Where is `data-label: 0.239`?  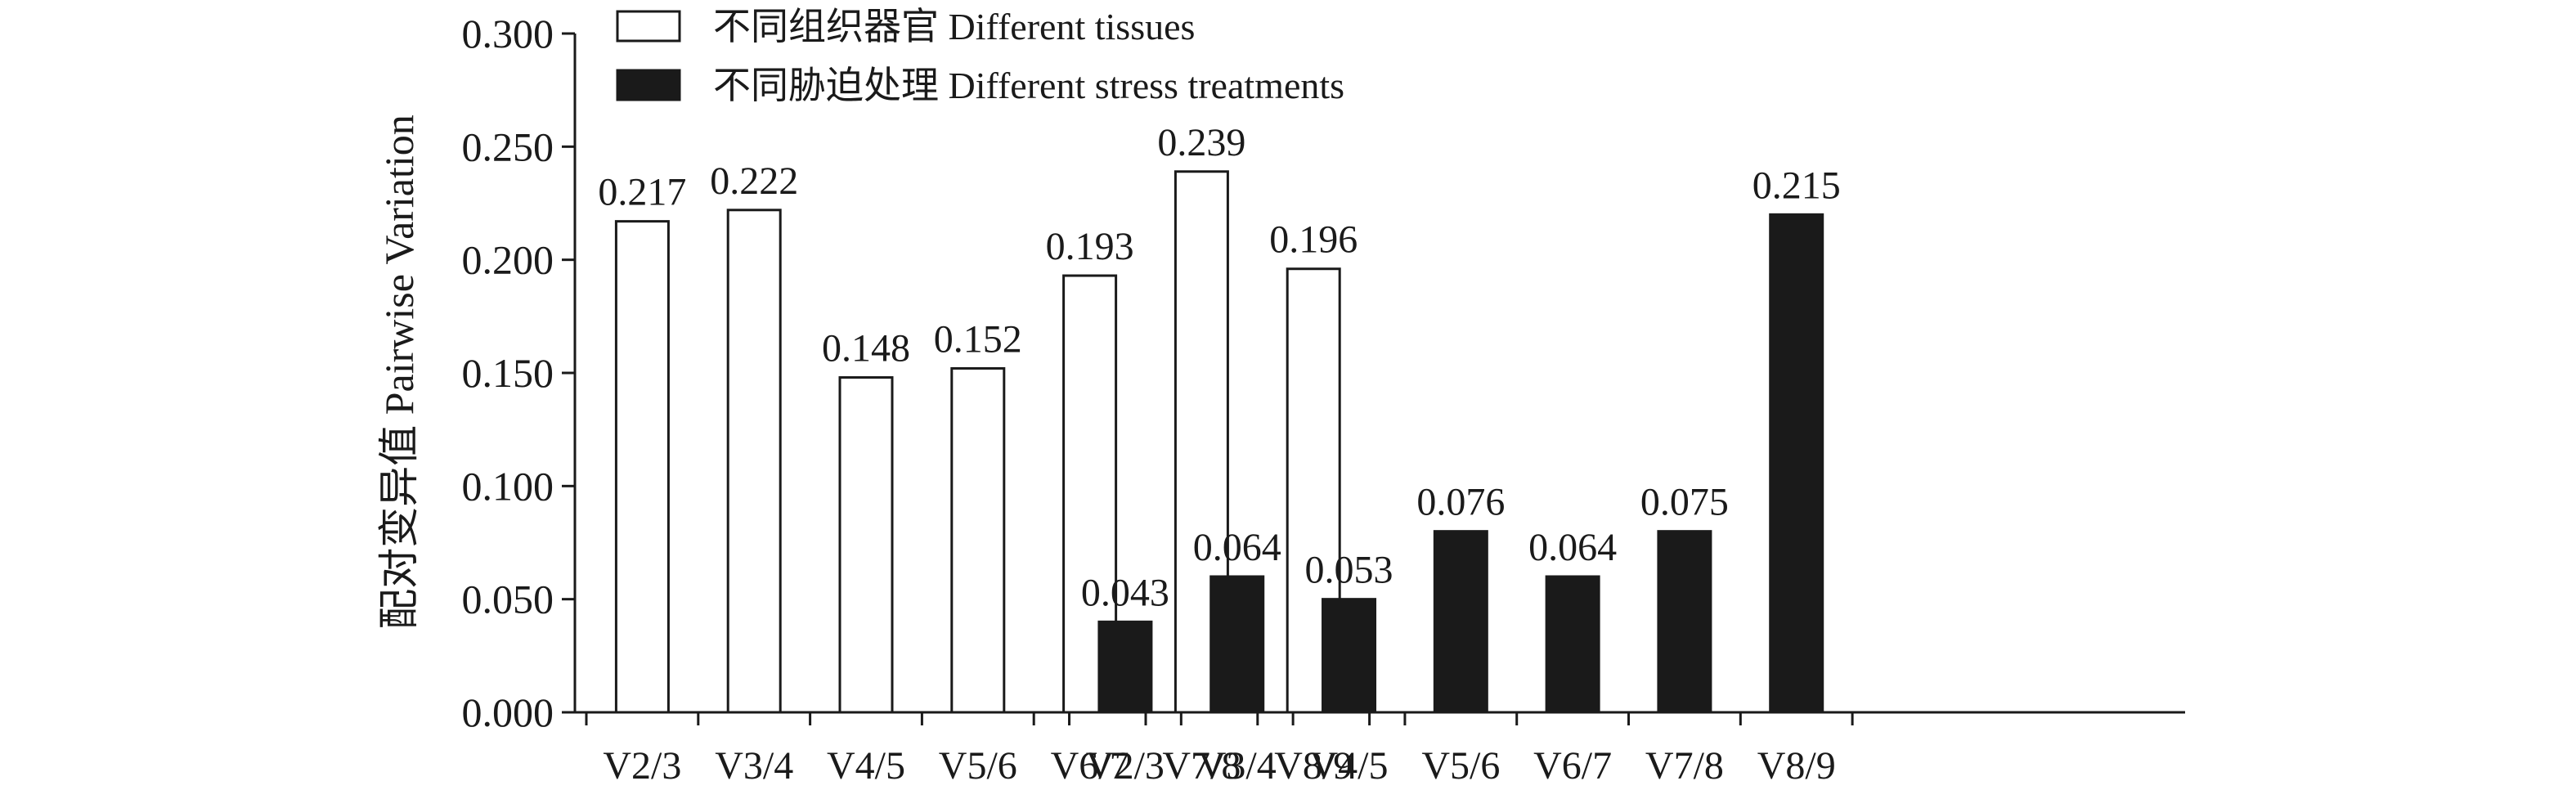 data-label: 0.239 is located at coordinates (1201, 142).